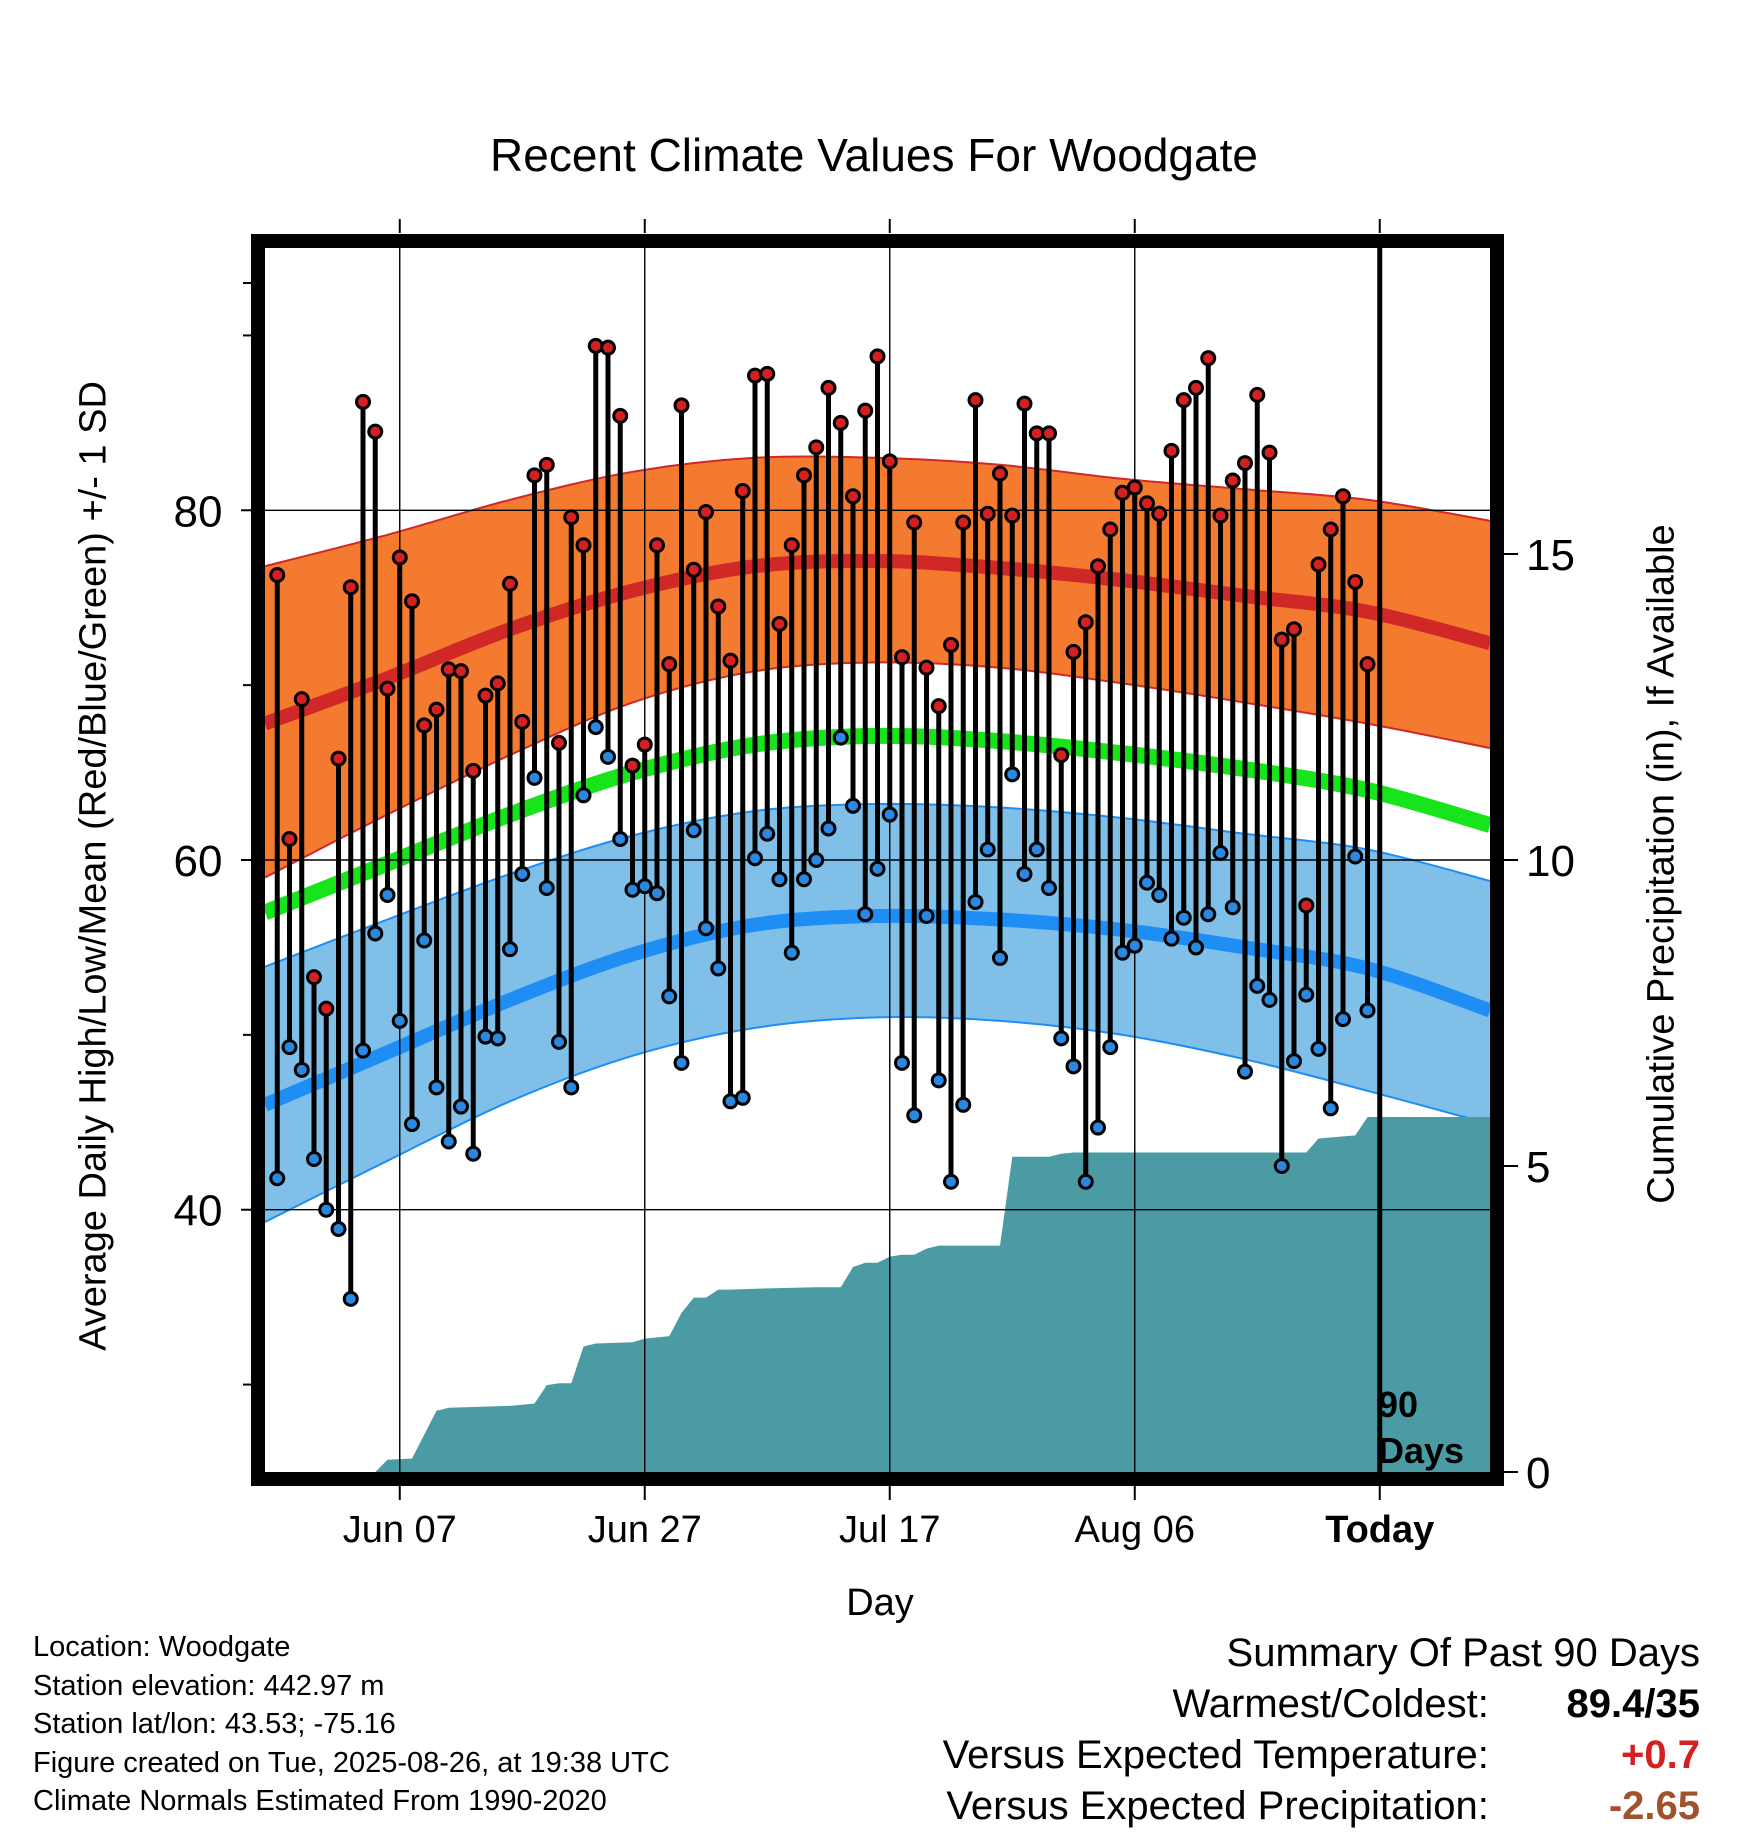 The width and height of the screenshot is (1748, 1832). I want to click on days-count: 90, so click(1398, 1404).